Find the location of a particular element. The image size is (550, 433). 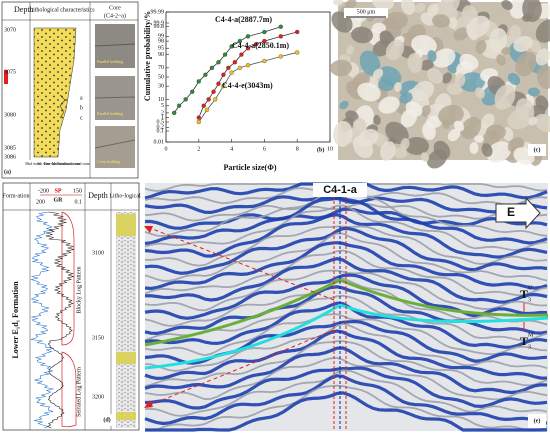

scale-label: 500 μm is located at coordinates (366, 12).